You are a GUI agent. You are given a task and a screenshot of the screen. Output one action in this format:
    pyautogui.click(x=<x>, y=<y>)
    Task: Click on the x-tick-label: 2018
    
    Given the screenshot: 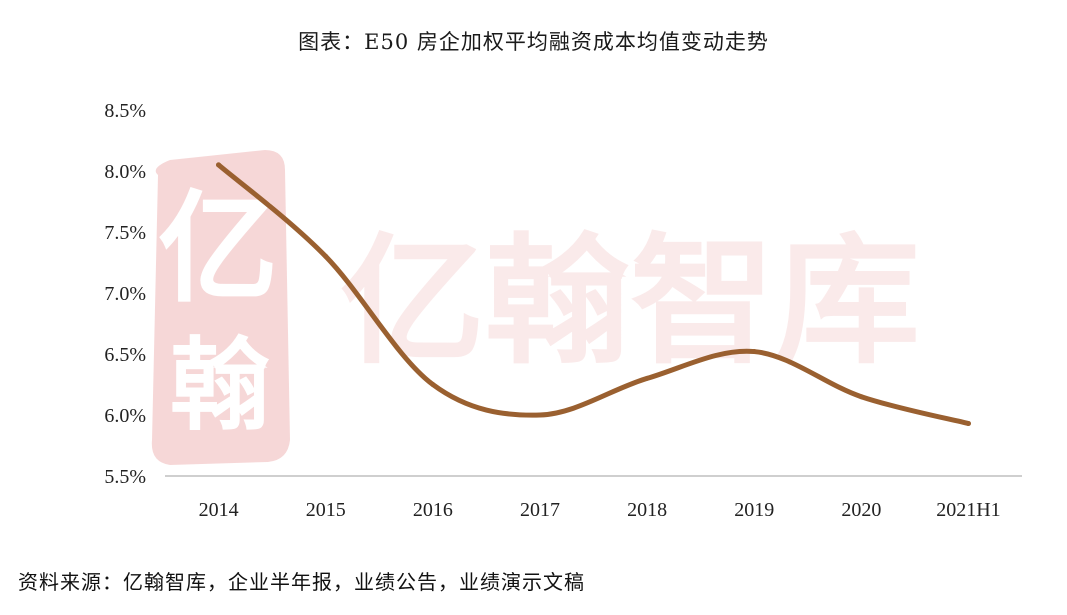 What is the action you would take?
    pyautogui.click(x=647, y=510)
    